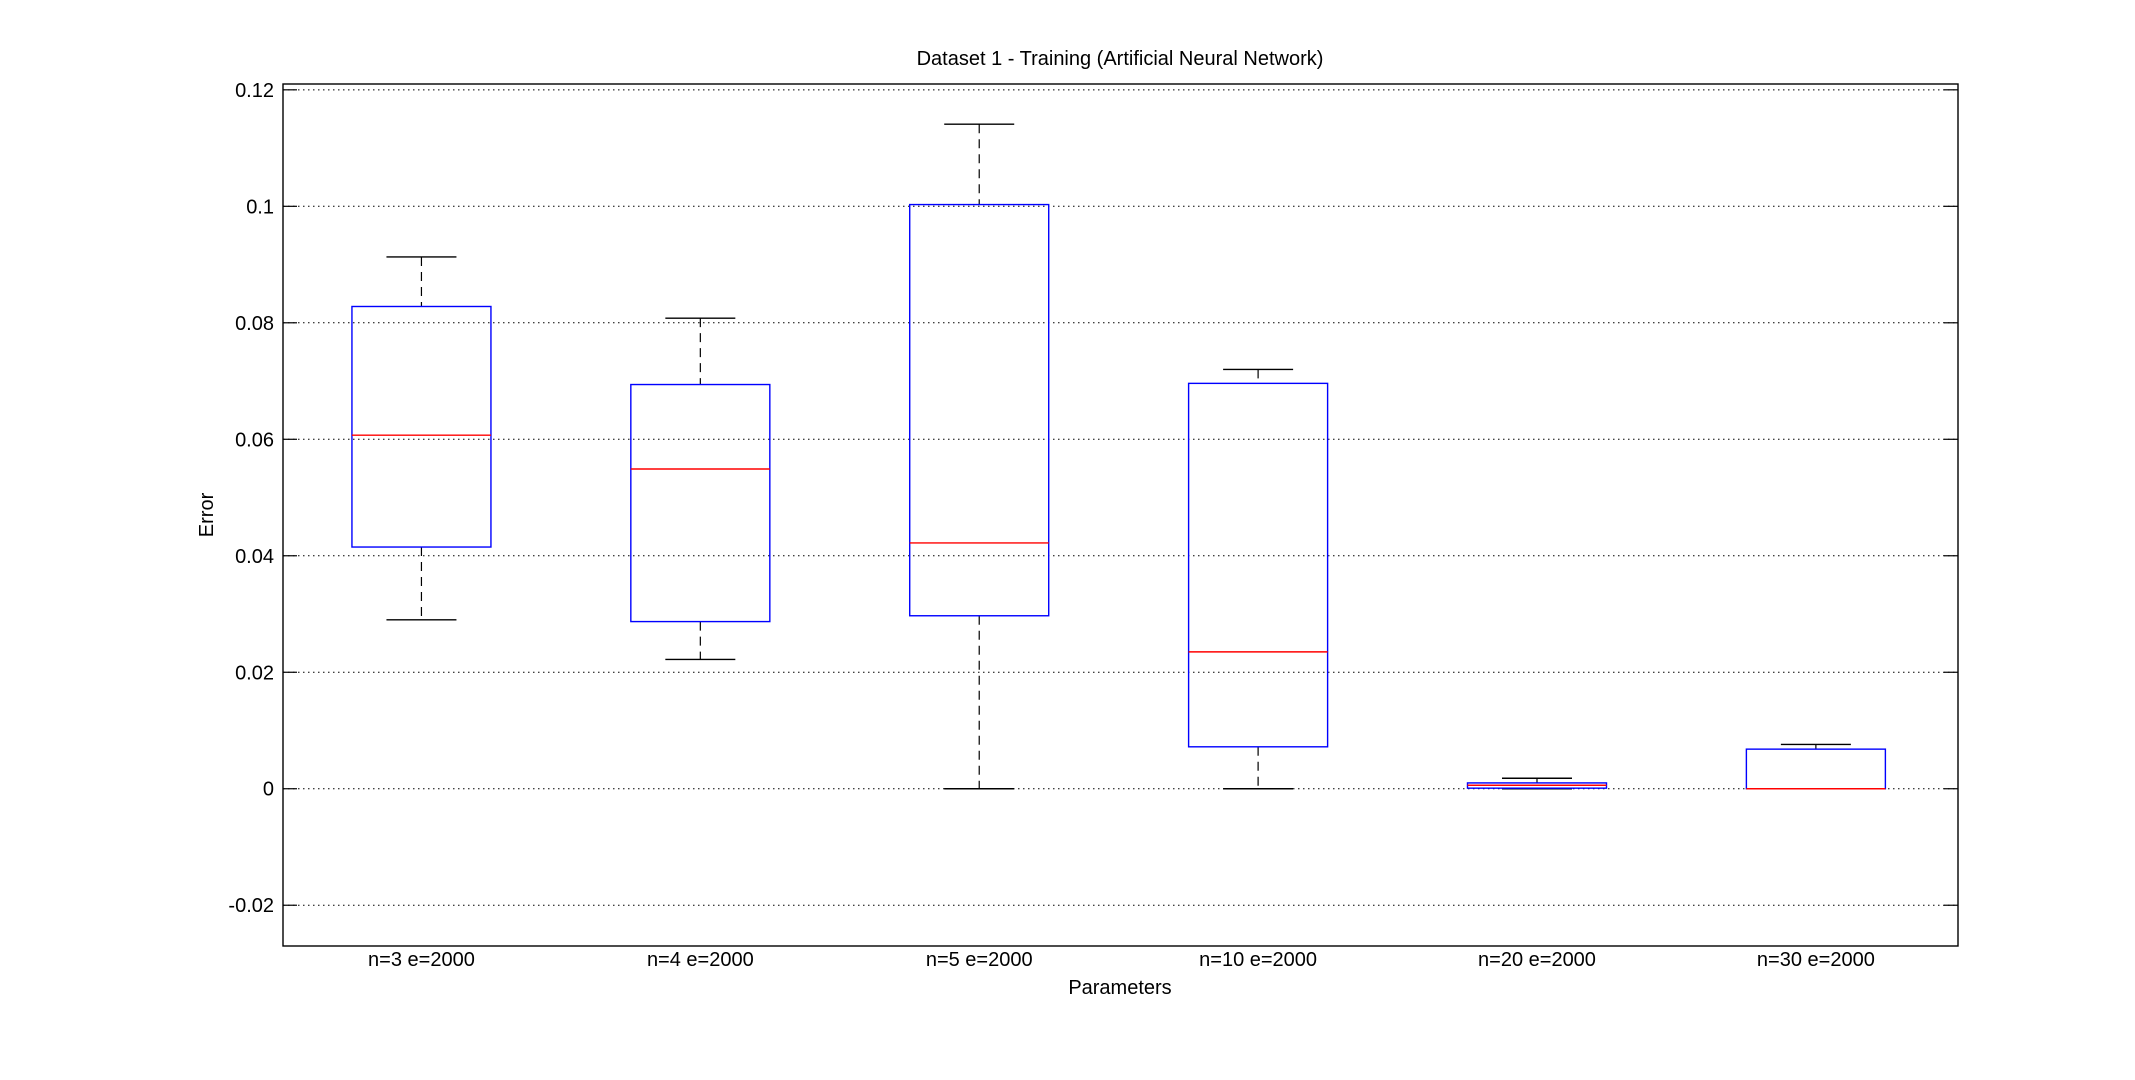 The image size is (2135, 1080). What do you see at coordinates (979, 960) in the screenshot?
I see `x-tick-label: n=5 e=2000` at bounding box center [979, 960].